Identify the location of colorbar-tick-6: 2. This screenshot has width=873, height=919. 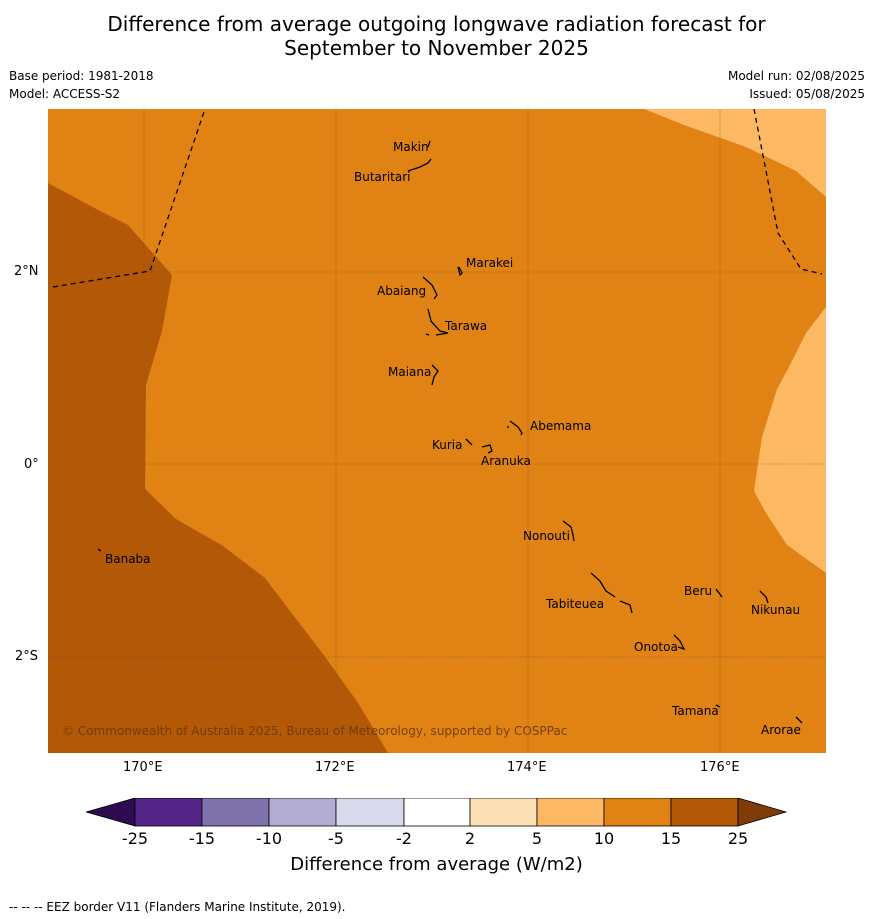
(470, 838).